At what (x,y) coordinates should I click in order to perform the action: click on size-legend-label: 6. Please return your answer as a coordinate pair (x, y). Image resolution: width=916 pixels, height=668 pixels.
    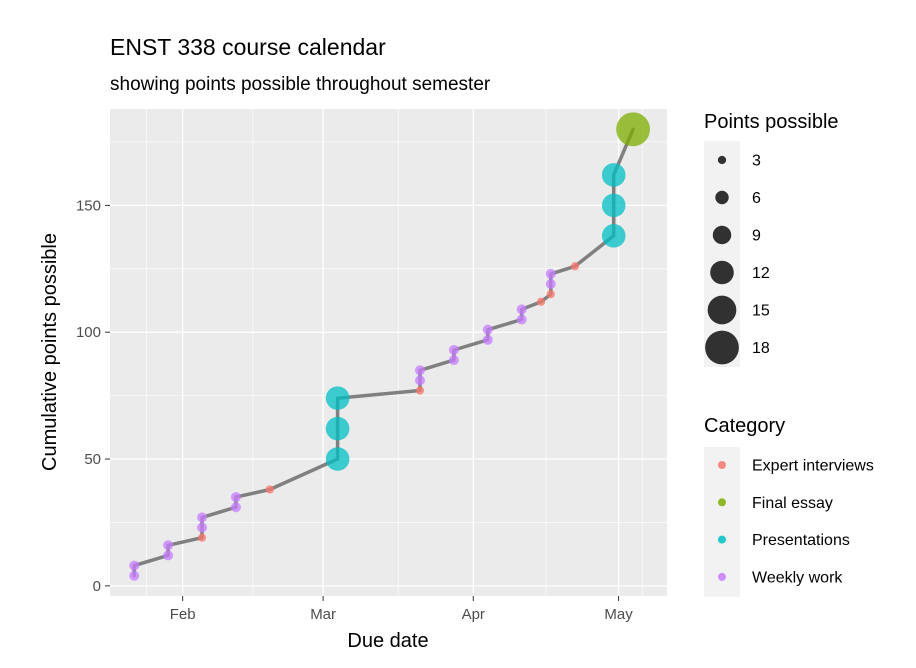
    Looking at the image, I should click on (756, 198).